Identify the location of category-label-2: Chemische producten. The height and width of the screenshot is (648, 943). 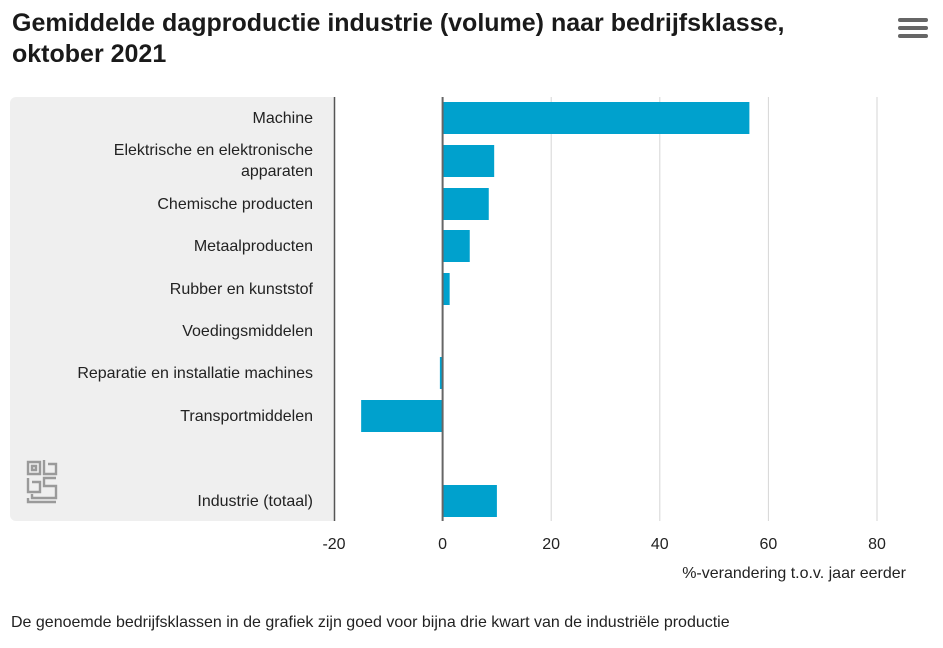
(235, 204).